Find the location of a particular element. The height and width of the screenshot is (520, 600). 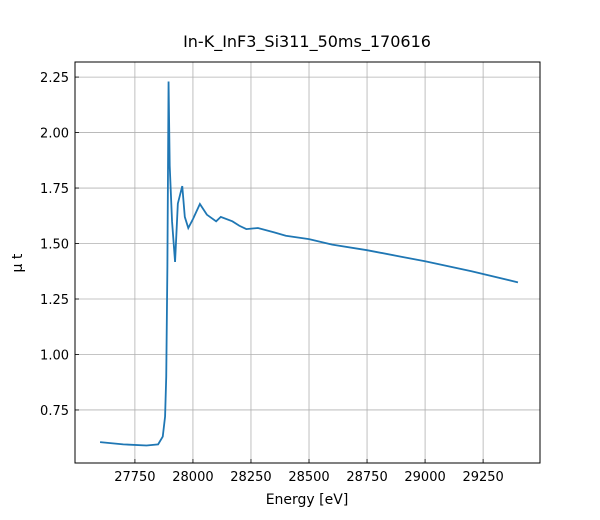

x-tick-label: 29250 is located at coordinates (482, 477).